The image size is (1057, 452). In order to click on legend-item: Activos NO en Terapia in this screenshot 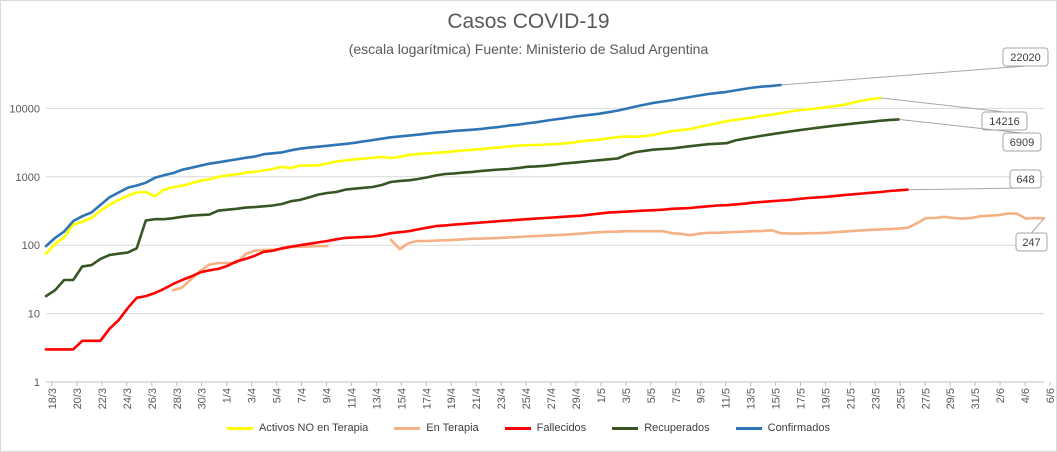, I will do `click(297, 428)`.